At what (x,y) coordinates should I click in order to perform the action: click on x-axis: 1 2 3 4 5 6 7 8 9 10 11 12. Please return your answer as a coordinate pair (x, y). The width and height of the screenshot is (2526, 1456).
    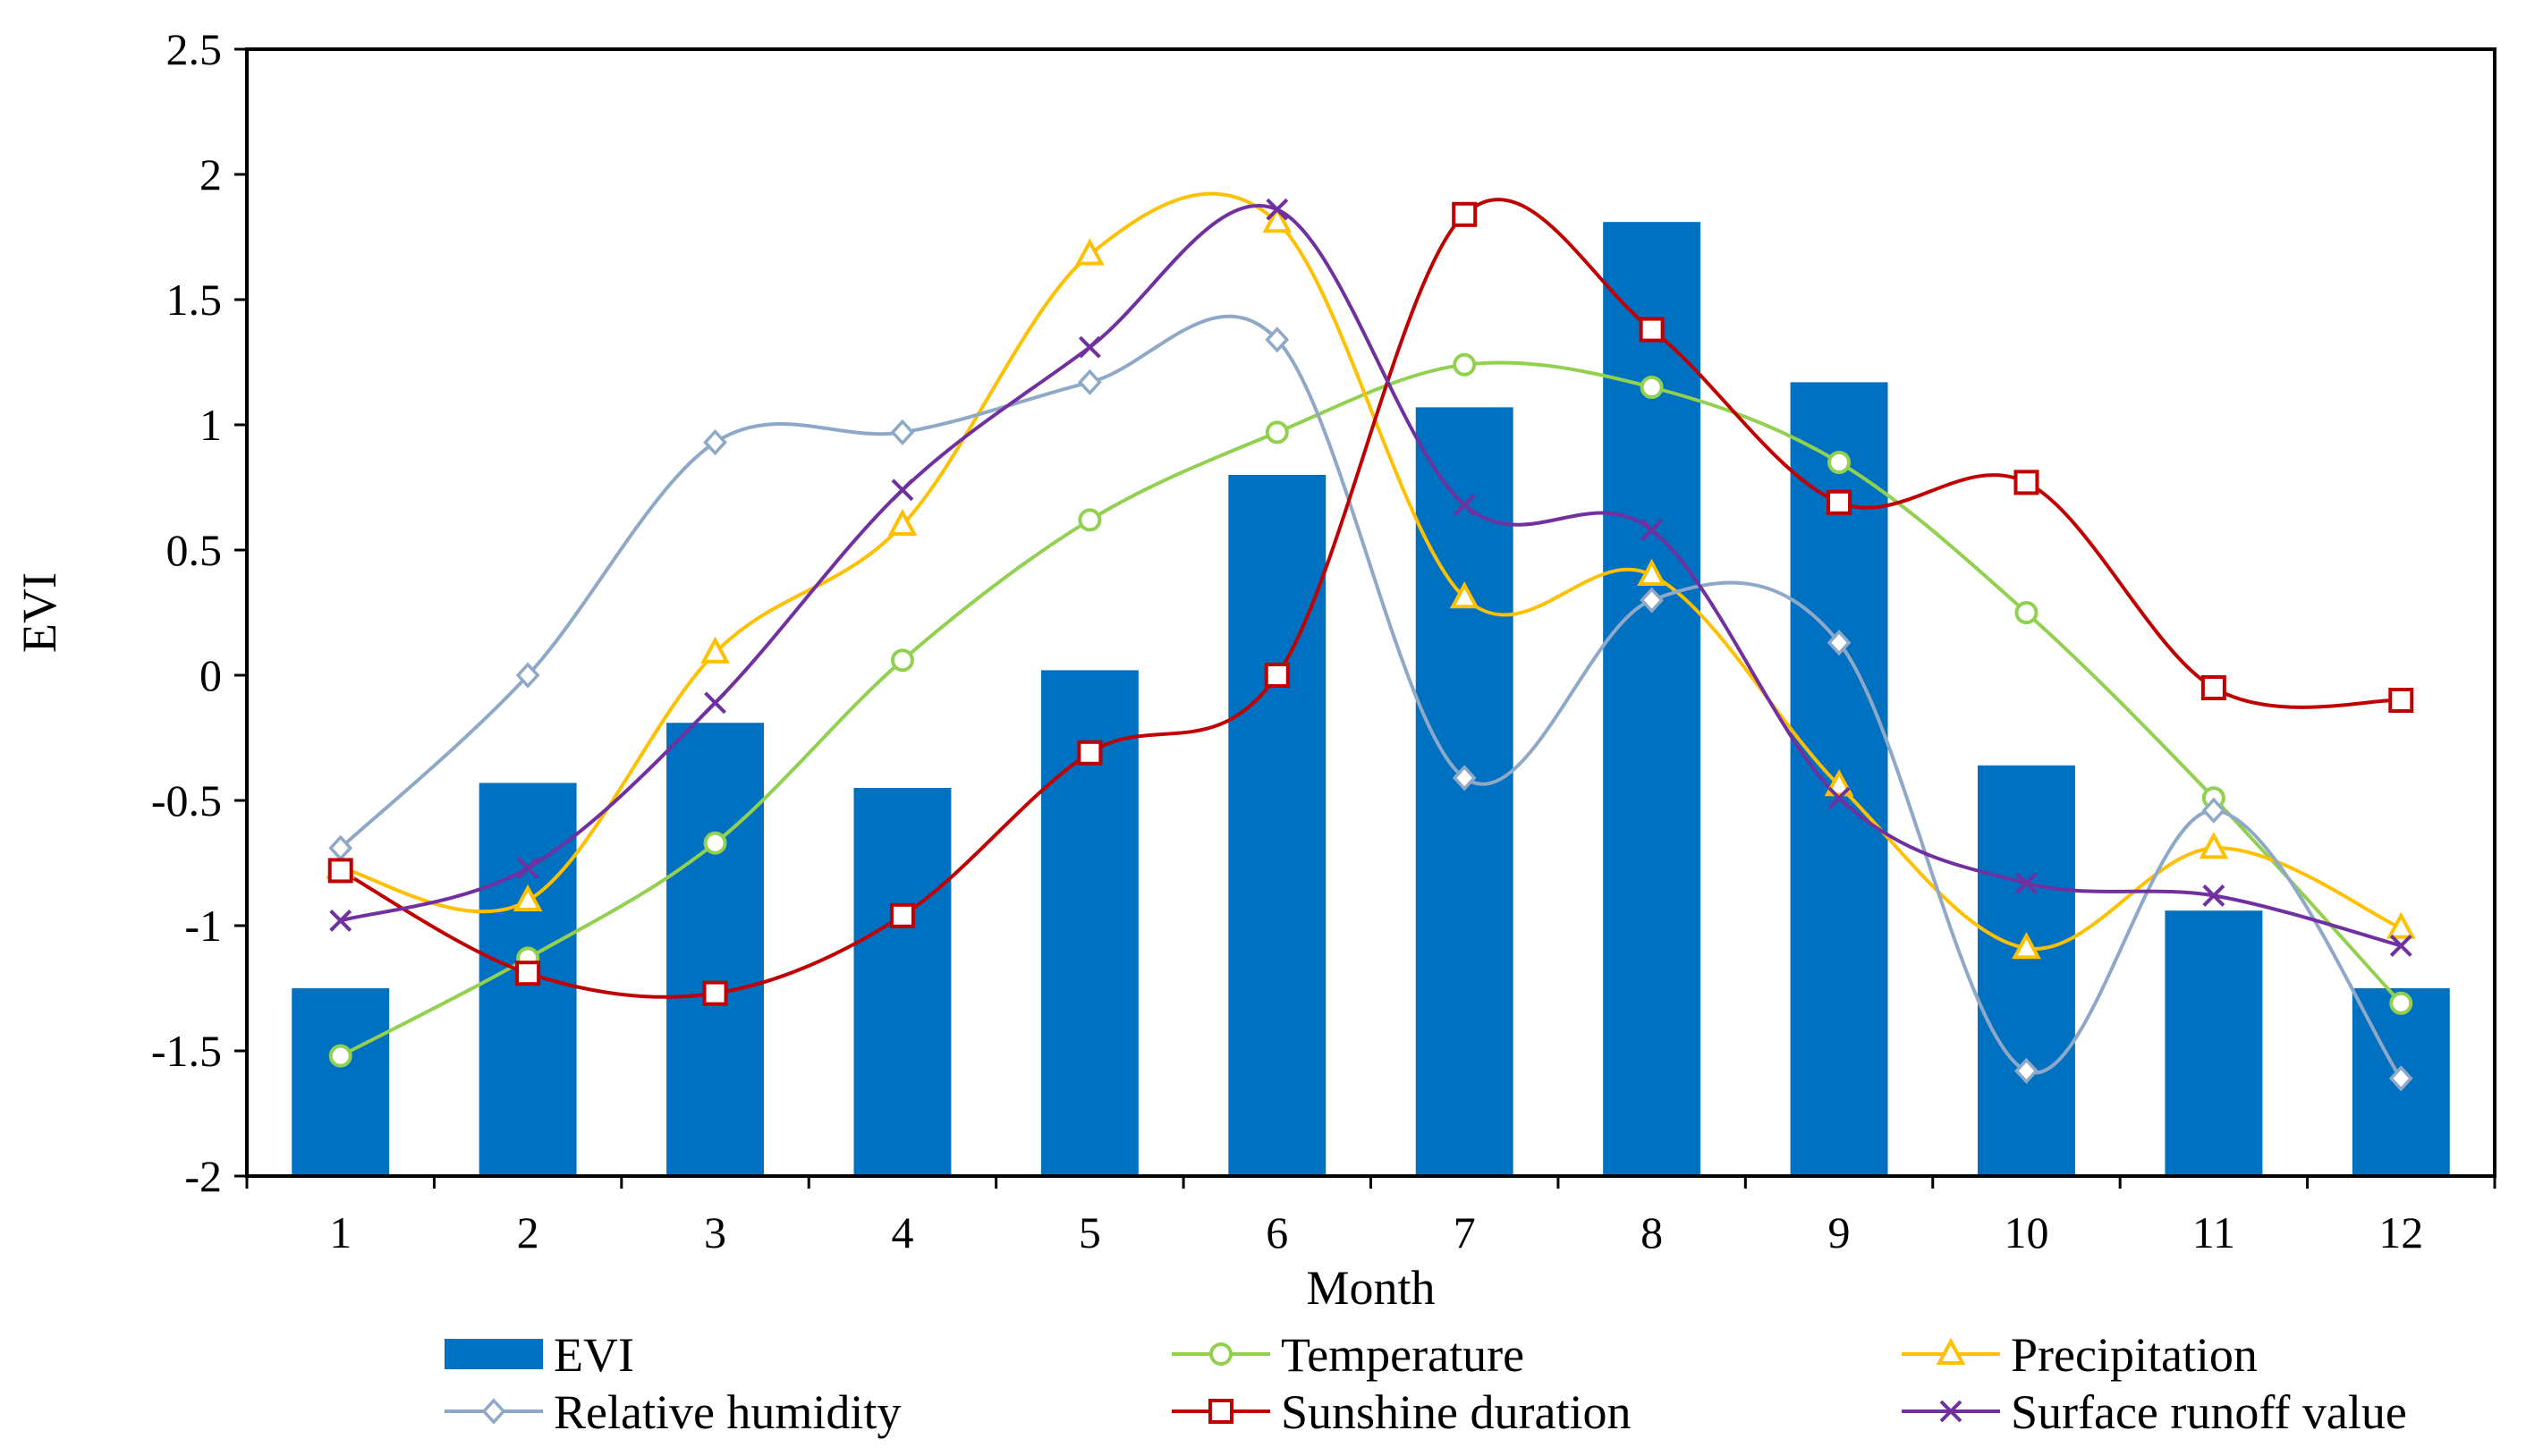
    Looking at the image, I should click on (1370, 1216).